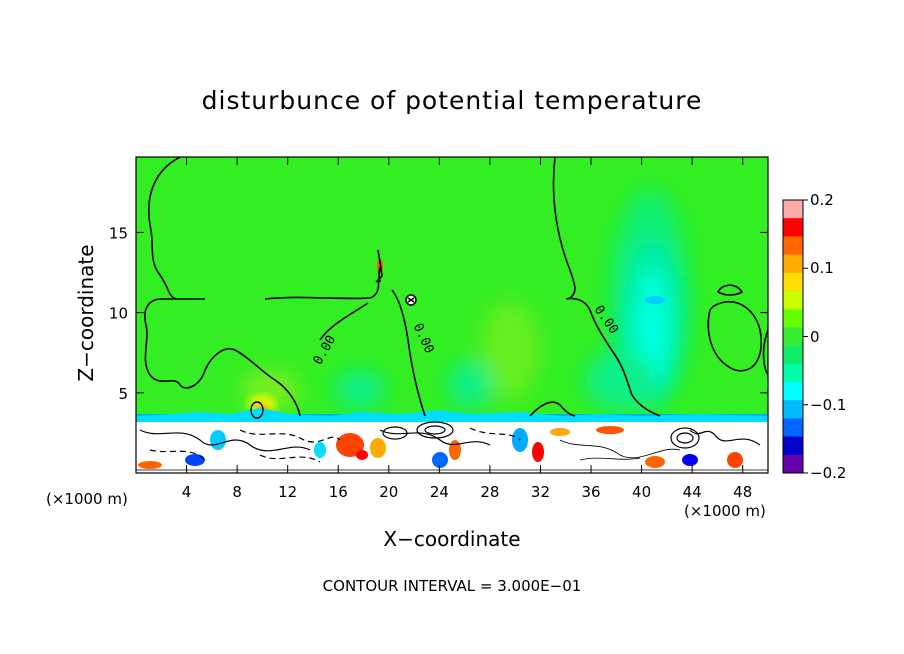  I want to click on colorbar-tick-label: −0.2, so click(828, 473).